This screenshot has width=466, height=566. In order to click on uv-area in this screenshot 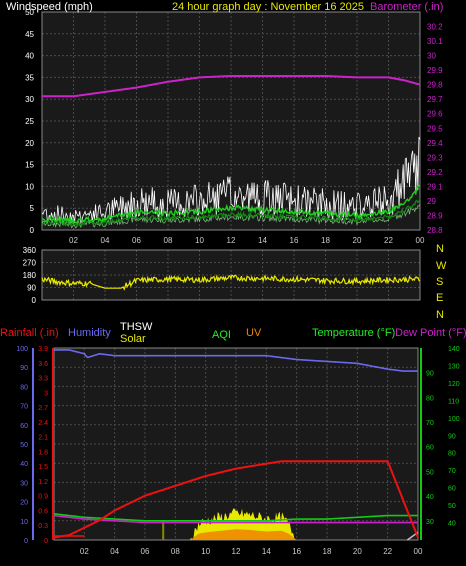, I will do `click(236, 534)`.